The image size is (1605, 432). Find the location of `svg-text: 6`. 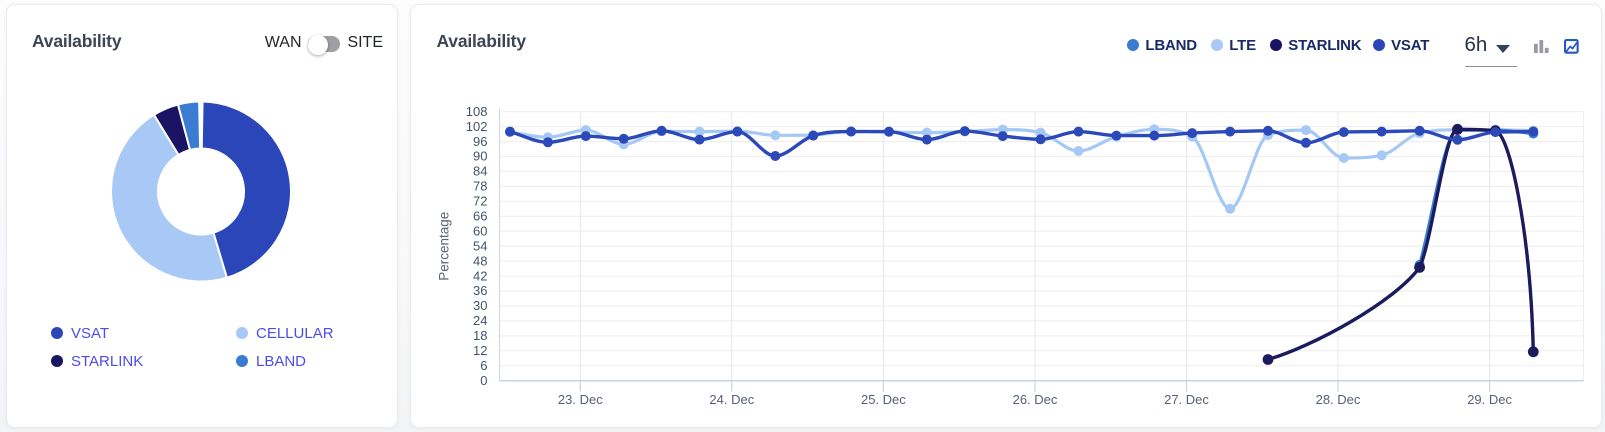

svg-text: 6 is located at coordinates (483, 365).